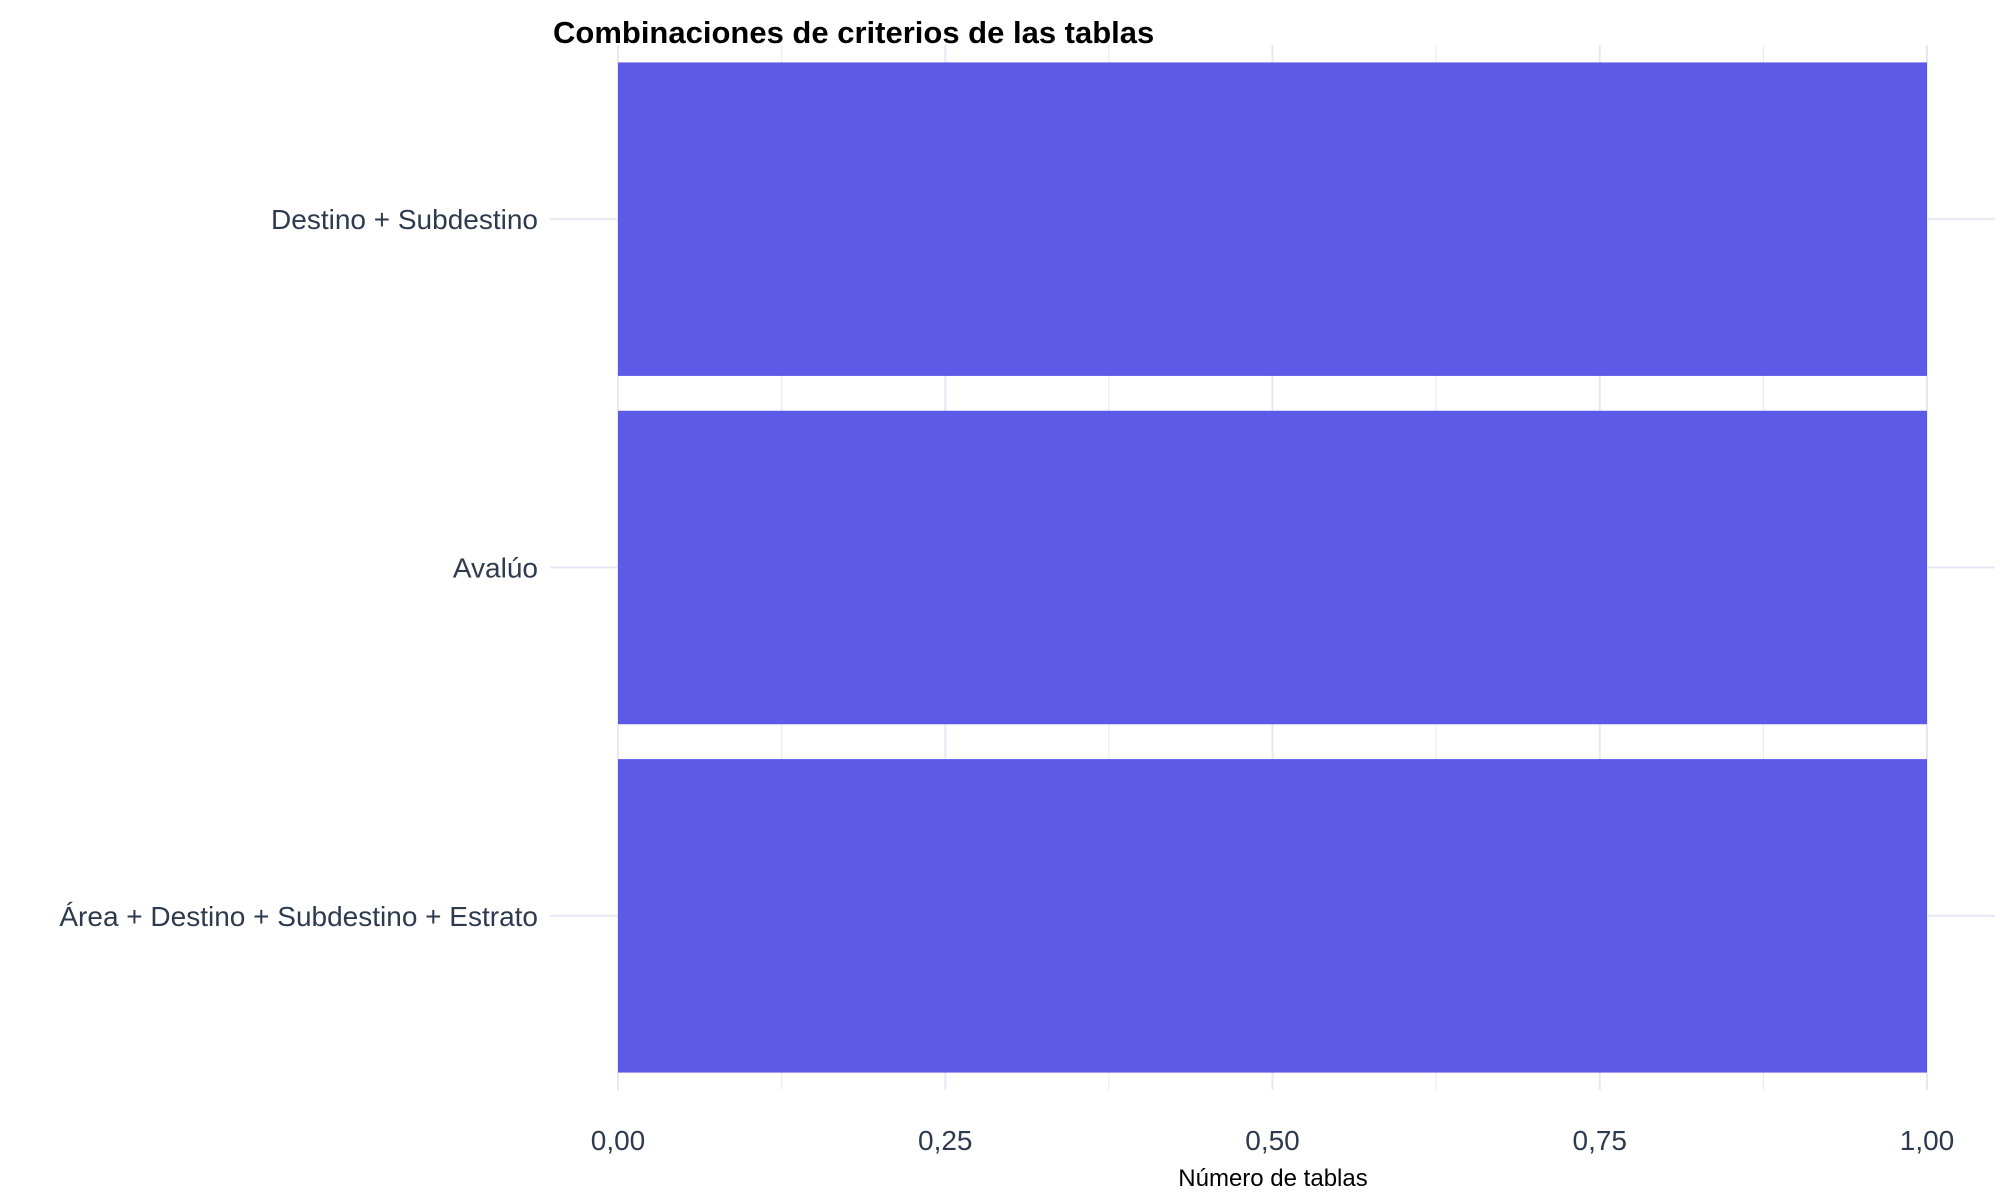 The width and height of the screenshot is (2000, 1200). I want to click on x-tick-label: 1,00, so click(1927, 1140).